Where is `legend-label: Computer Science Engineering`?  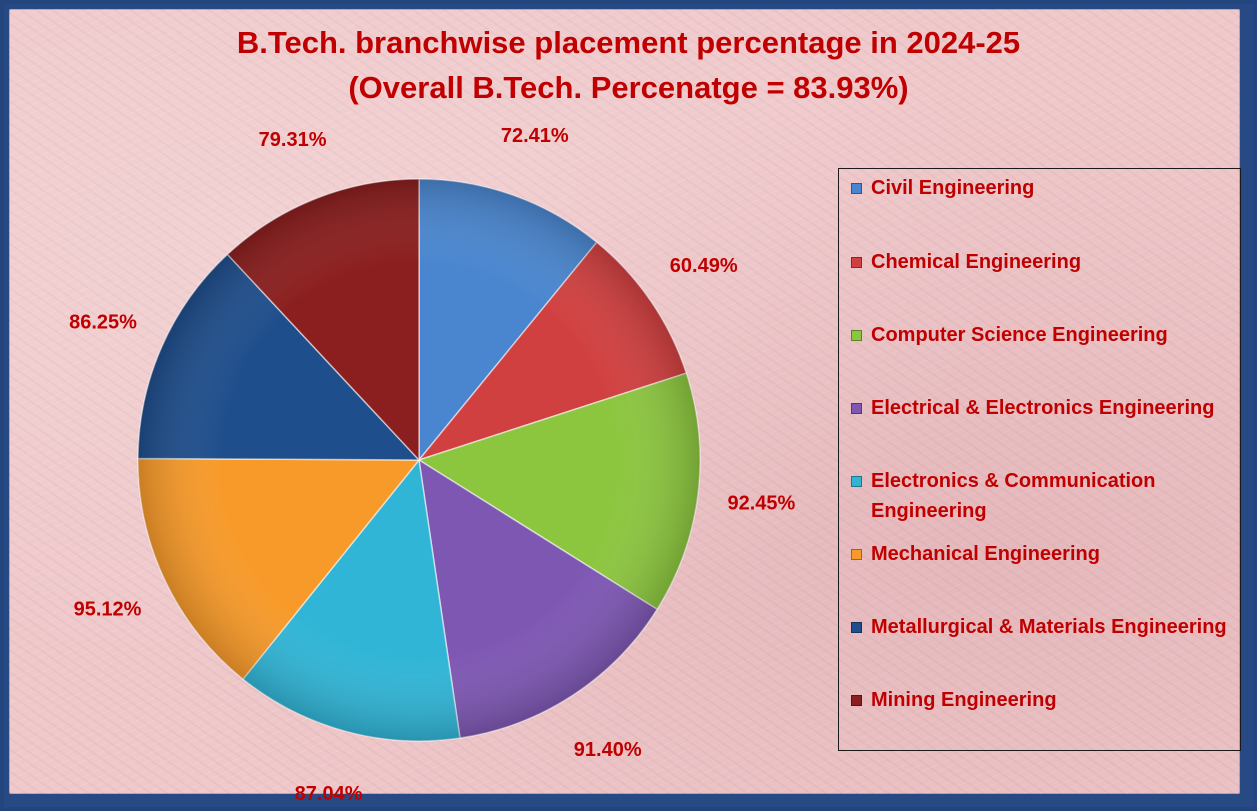 legend-label: Computer Science Engineering is located at coordinates (1019, 335).